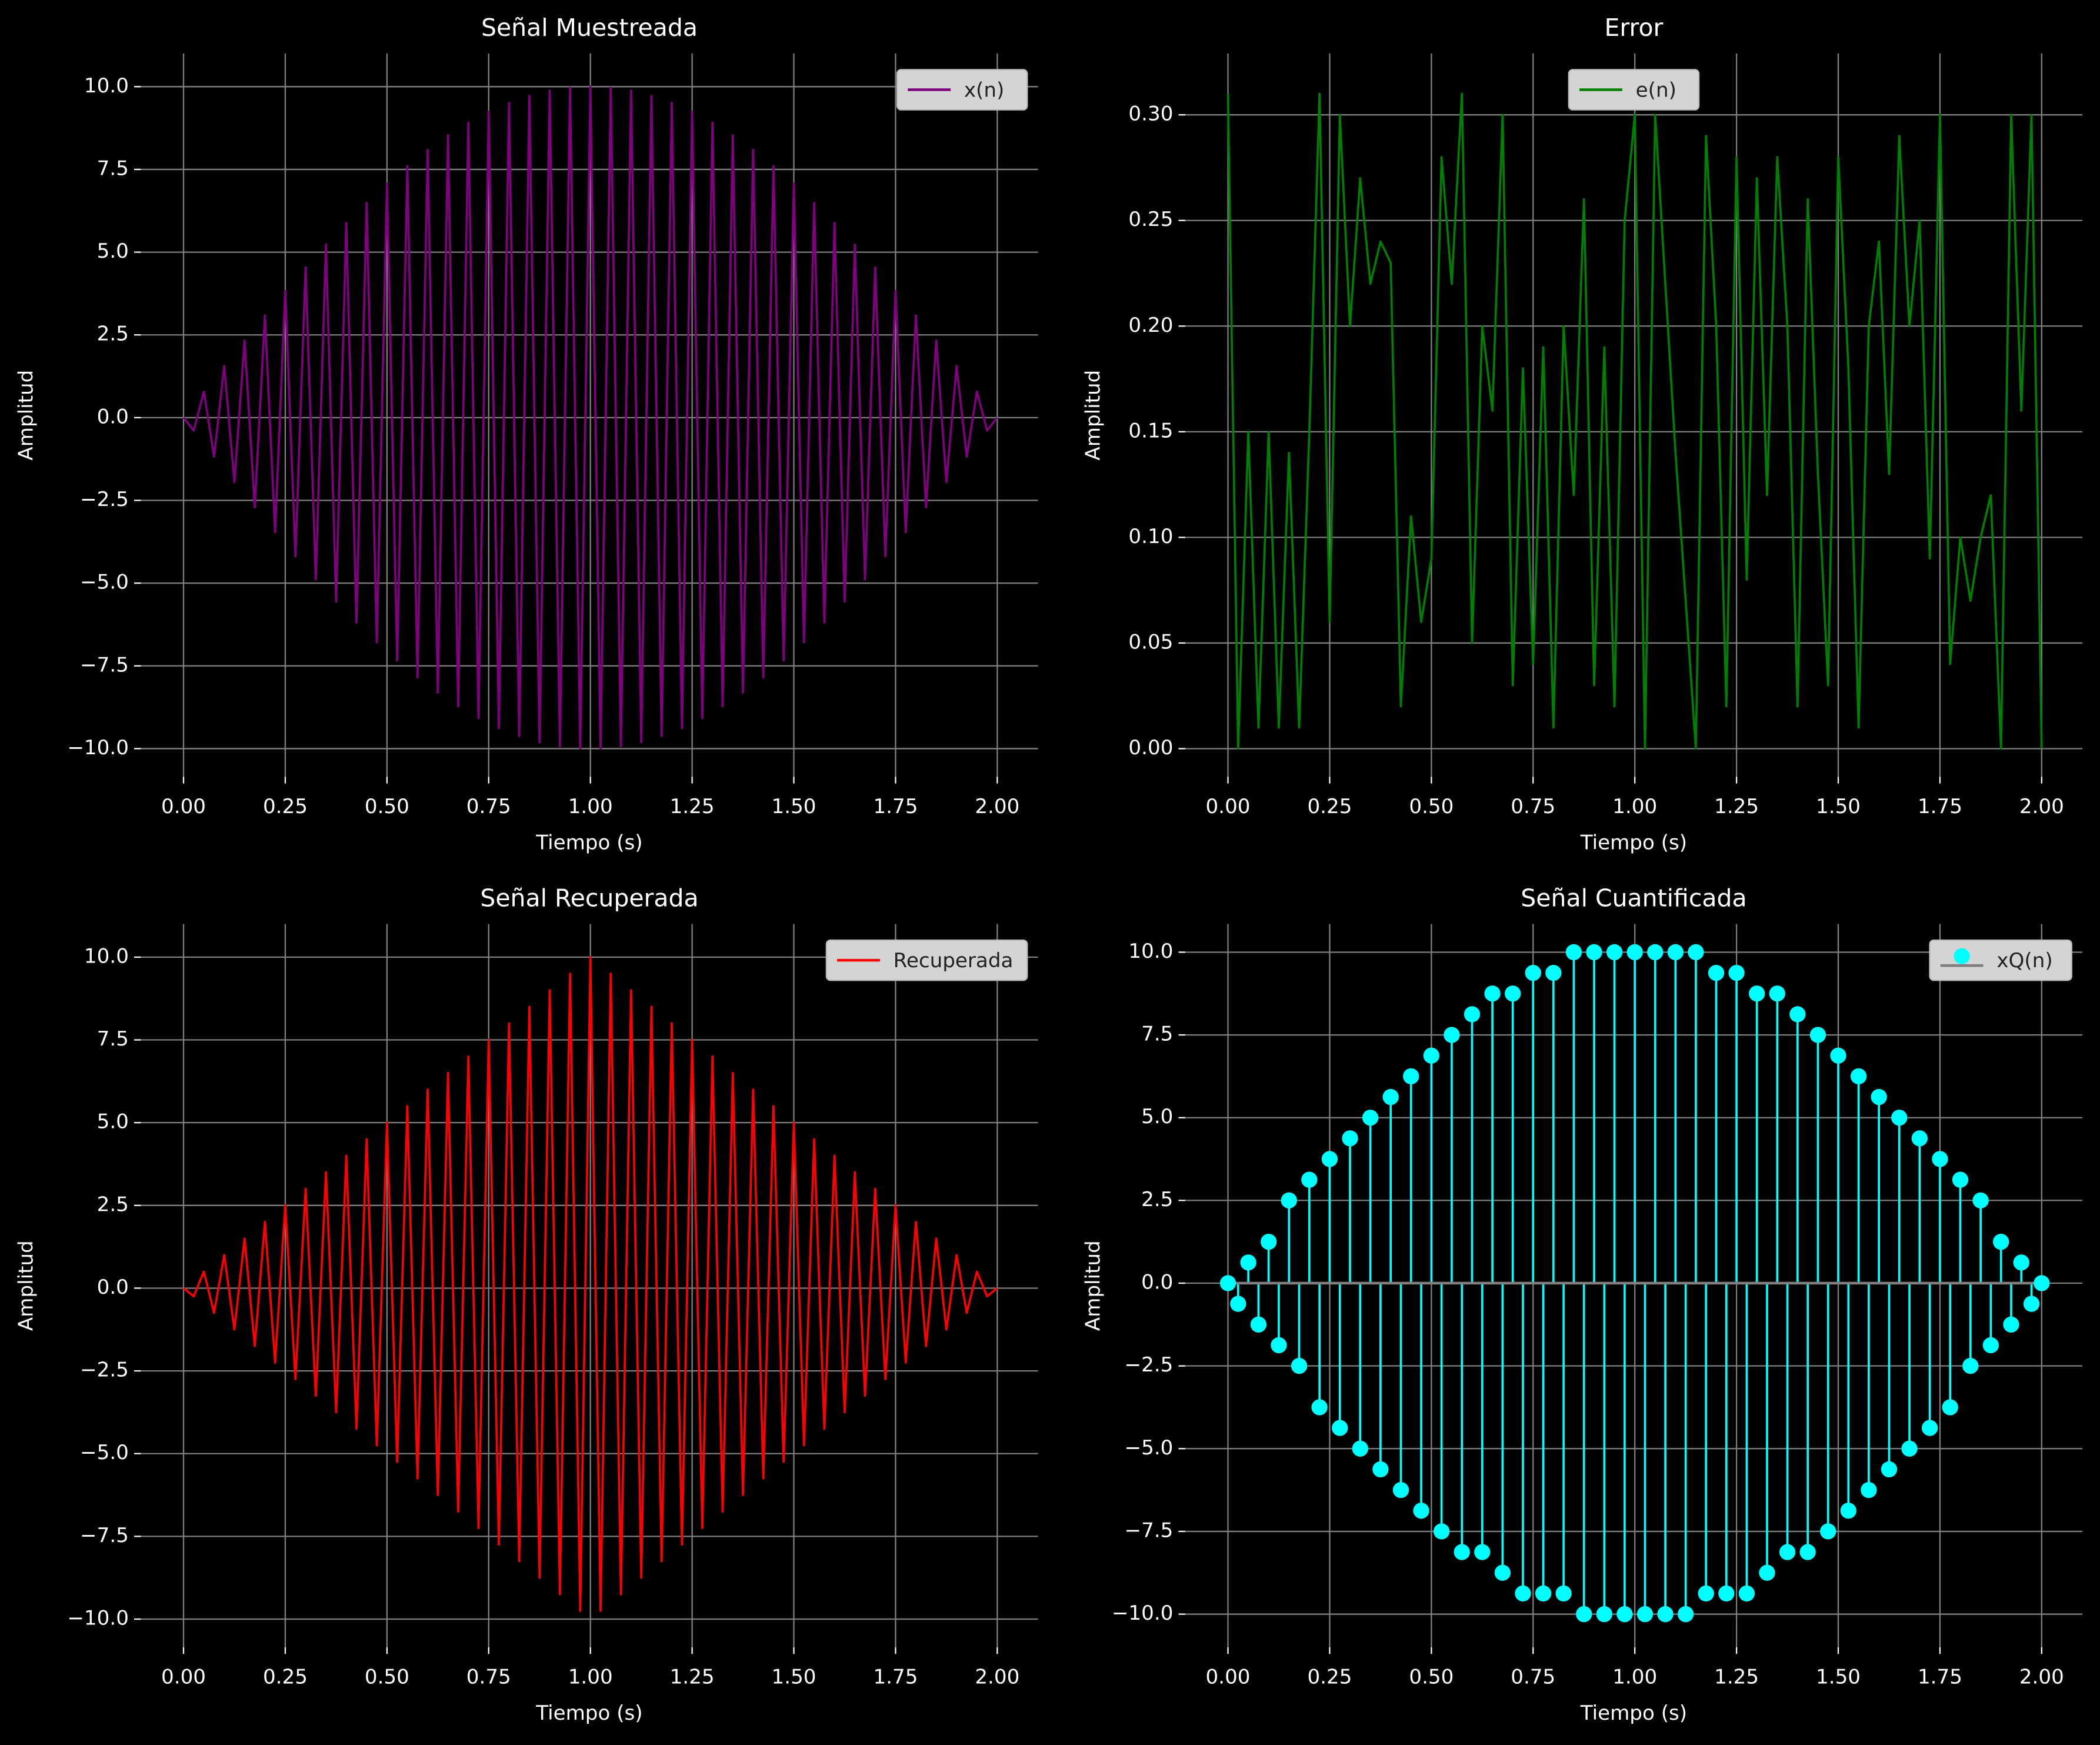 The width and height of the screenshot is (2100, 1745). Describe the element at coordinates (589, 899) in the screenshot. I see `chart-title: Señal Recuperada` at that location.